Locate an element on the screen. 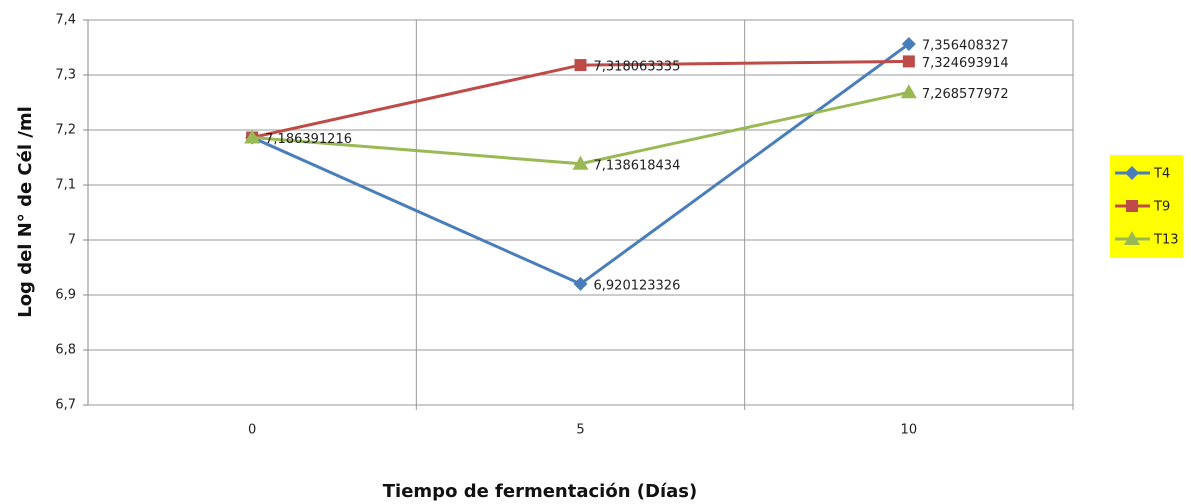 The width and height of the screenshot is (1191, 504). y-axis-title: Log del N° de Cél /ml is located at coordinates (25, 212).